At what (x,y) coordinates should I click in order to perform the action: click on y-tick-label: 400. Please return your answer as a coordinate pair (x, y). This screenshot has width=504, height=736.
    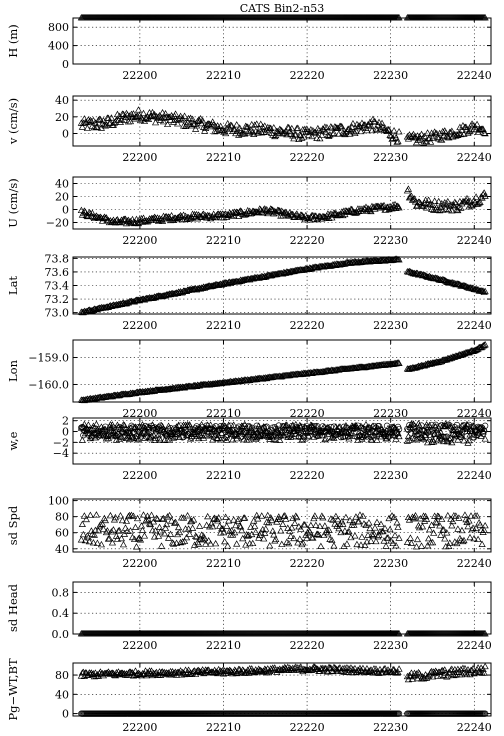
    Looking at the image, I should click on (58, 46).